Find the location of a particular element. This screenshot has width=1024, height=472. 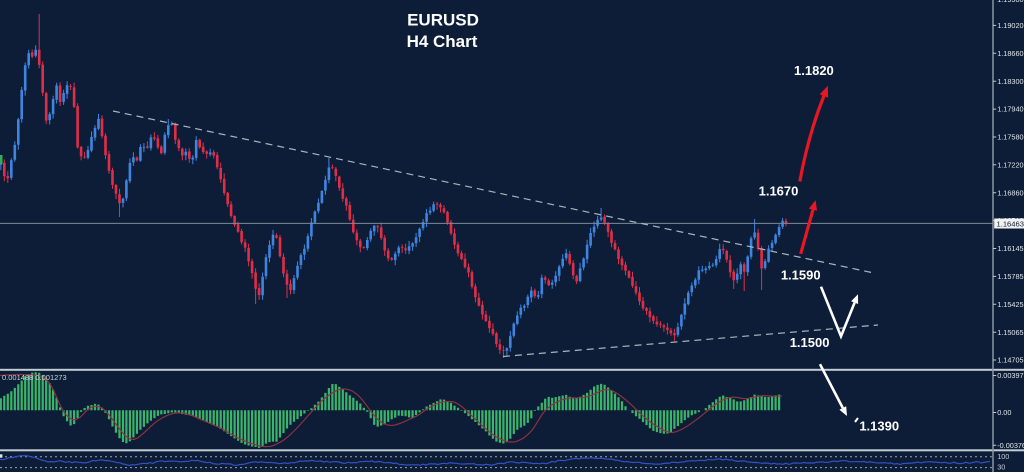

svg-text: 1.1670 is located at coordinates (779, 191).